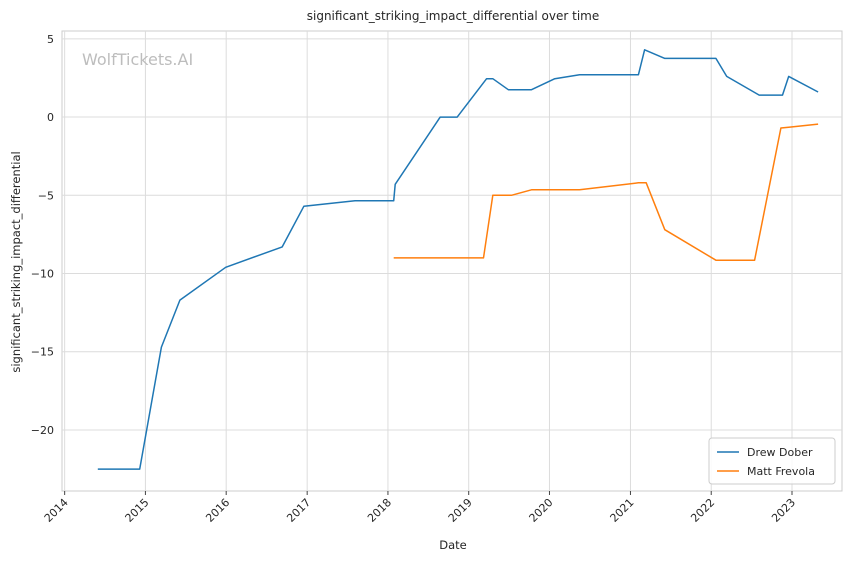  I want to click on y-tick-label: −5, so click(46, 195).